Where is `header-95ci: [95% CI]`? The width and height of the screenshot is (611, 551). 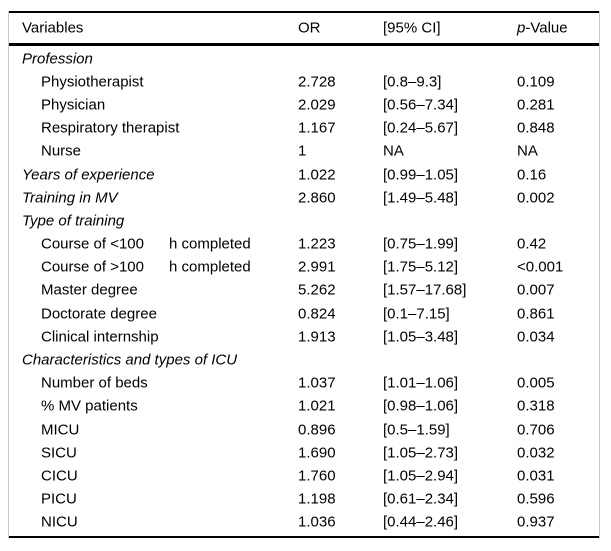
header-95ci: [95% CI] is located at coordinates (412, 28).